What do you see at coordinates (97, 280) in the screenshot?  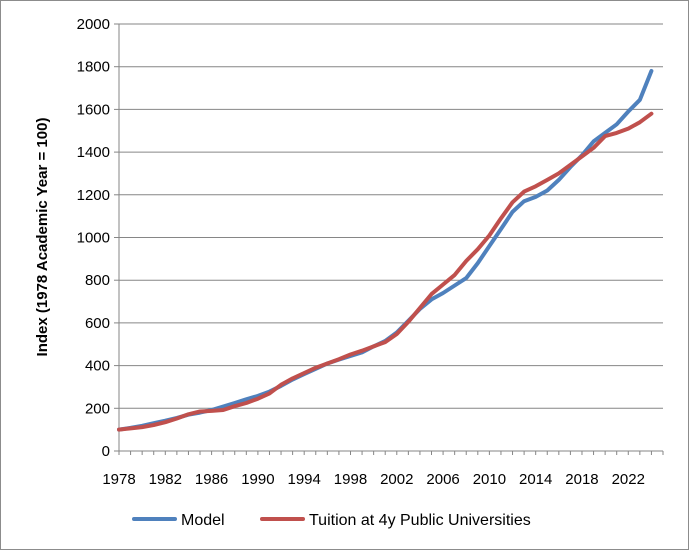 I see `y-tick-label-800: 800` at bounding box center [97, 280].